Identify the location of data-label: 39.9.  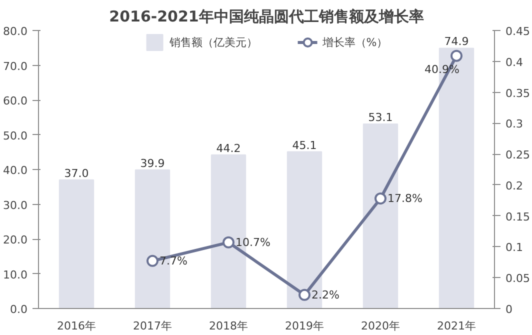
(152, 163).